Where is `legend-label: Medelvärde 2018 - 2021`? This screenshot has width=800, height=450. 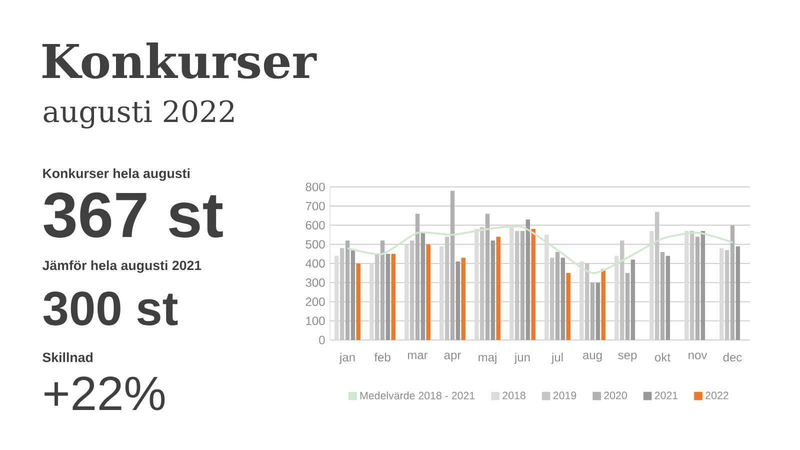 legend-label: Medelvärde 2018 - 2021 is located at coordinates (417, 396).